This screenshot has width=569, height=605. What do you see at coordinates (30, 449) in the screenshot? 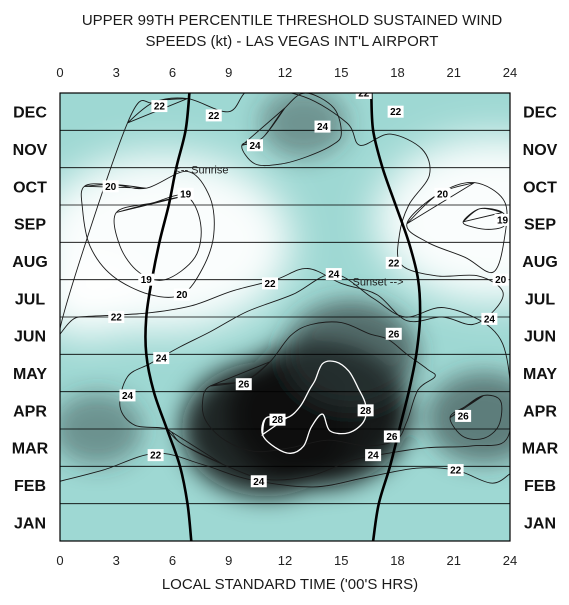
I see `month-label-left-mar: MAR` at bounding box center [30, 449].